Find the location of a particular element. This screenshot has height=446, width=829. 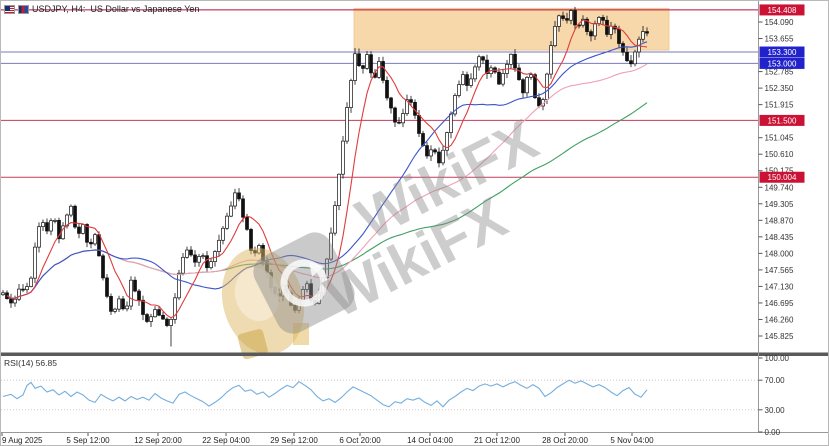

price-tick-label: 153.655 is located at coordinates (779, 39).